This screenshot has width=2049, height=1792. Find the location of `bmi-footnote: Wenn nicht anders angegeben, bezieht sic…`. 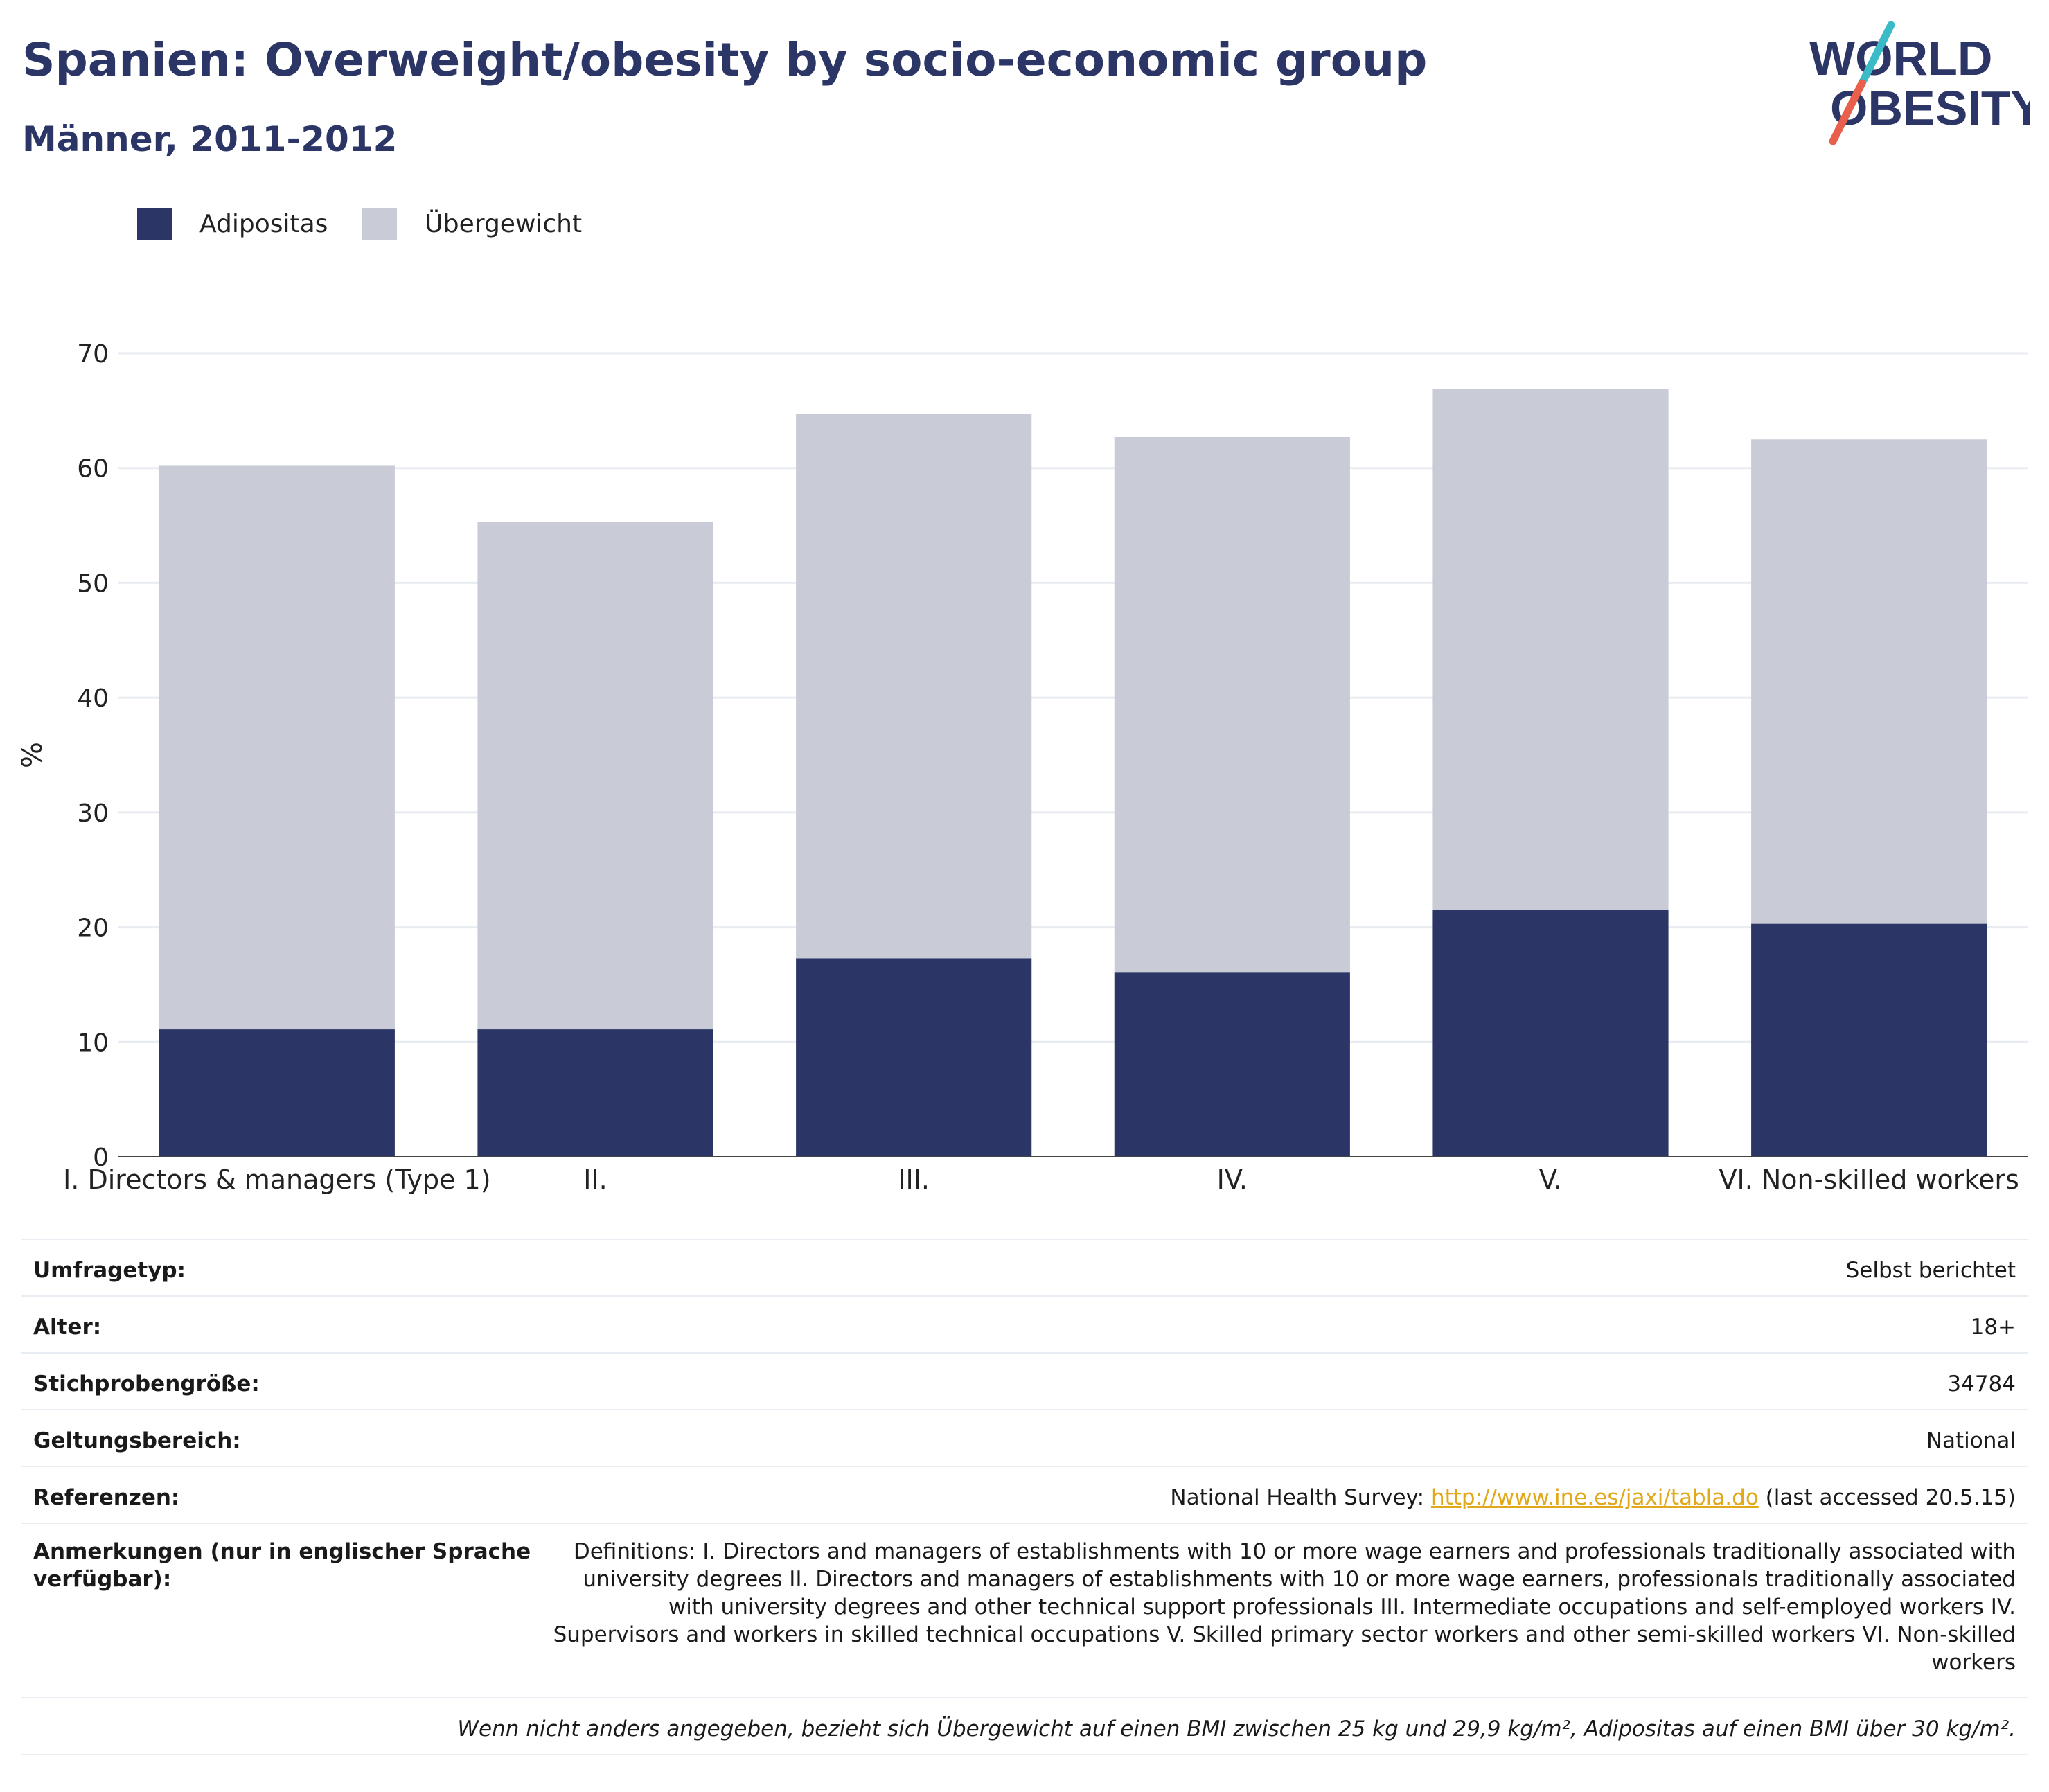

bmi-footnote: Wenn nicht anders angegeben, bezieht sic… is located at coordinates (1237, 1728).